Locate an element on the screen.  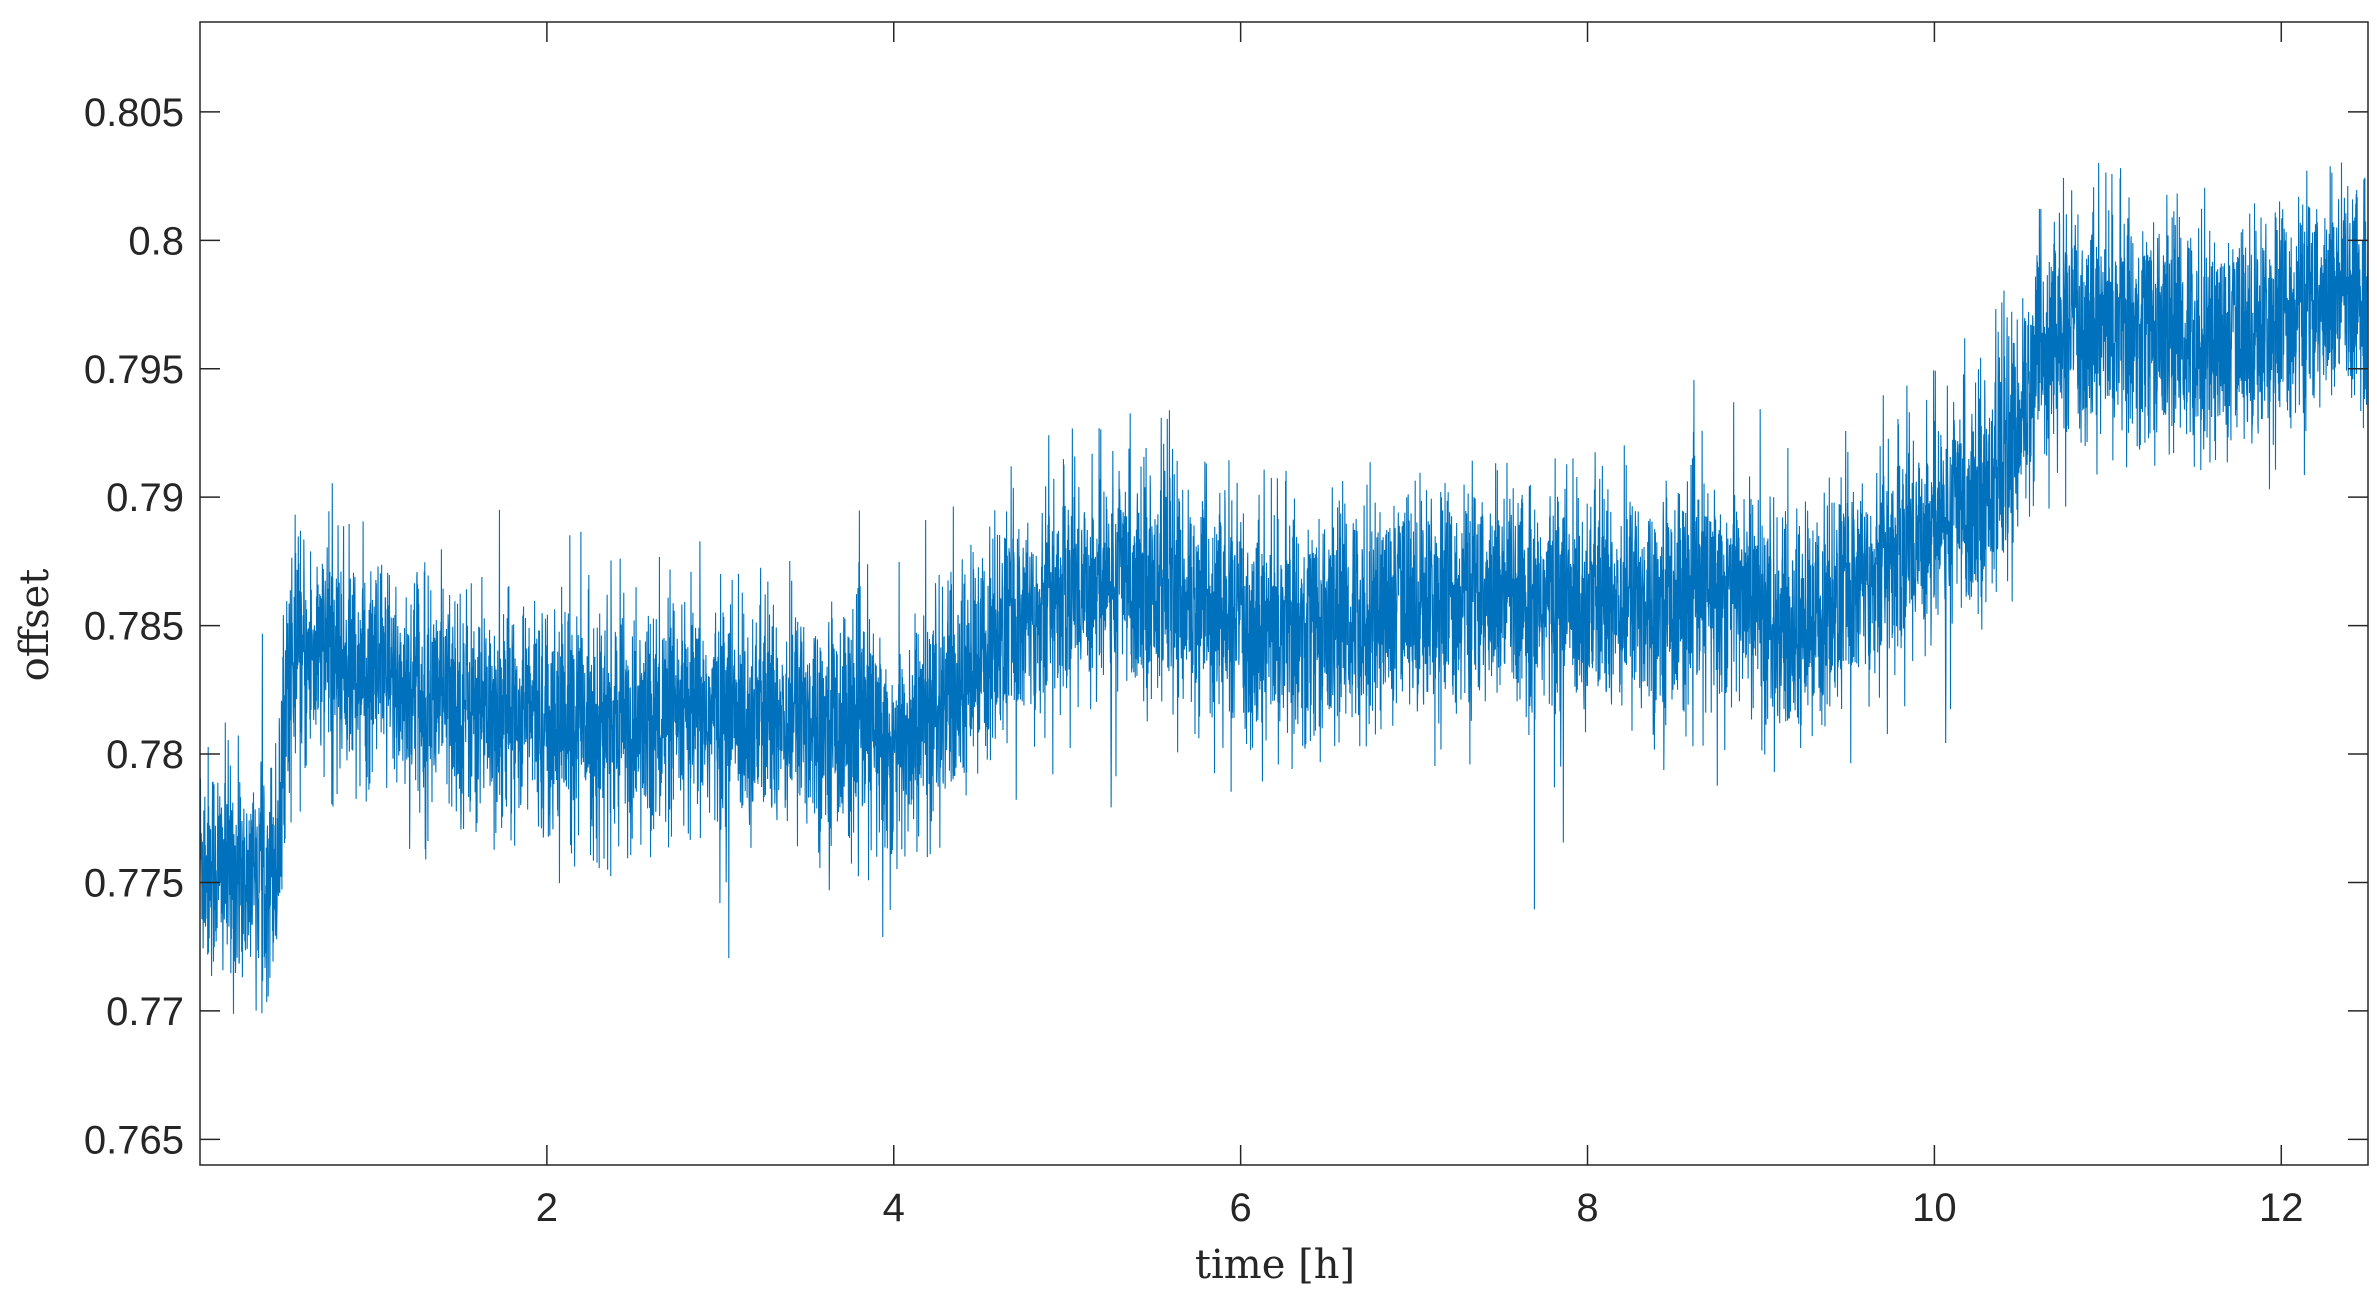
x-tick-label: 12 is located at coordinates (2281, 1208).